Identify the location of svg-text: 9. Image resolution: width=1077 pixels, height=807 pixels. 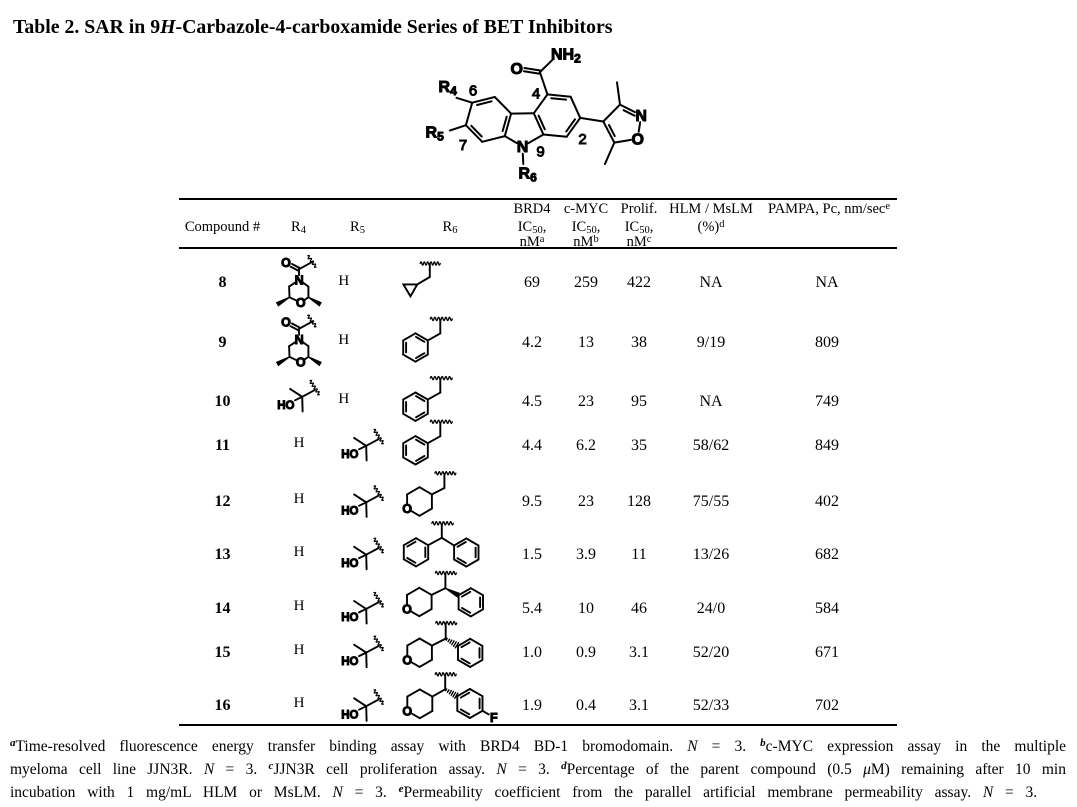
(540, 151).